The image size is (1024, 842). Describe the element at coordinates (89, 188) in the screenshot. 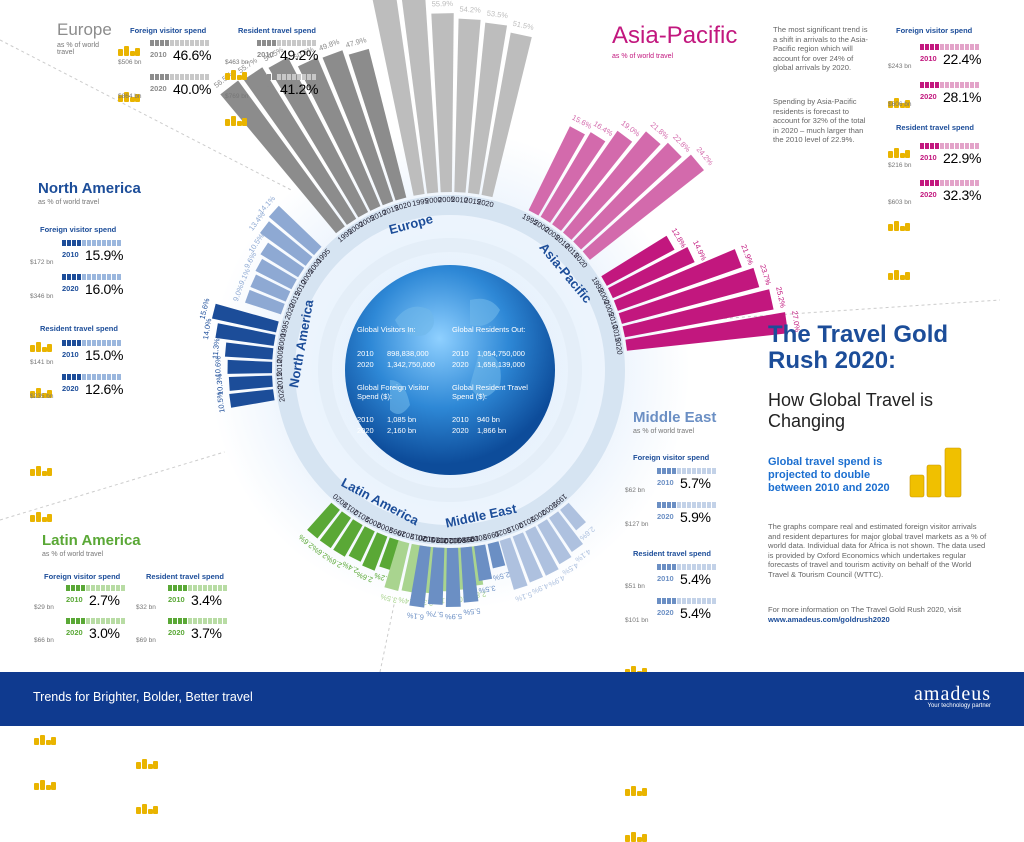

I see `na-title: North America` at that location.